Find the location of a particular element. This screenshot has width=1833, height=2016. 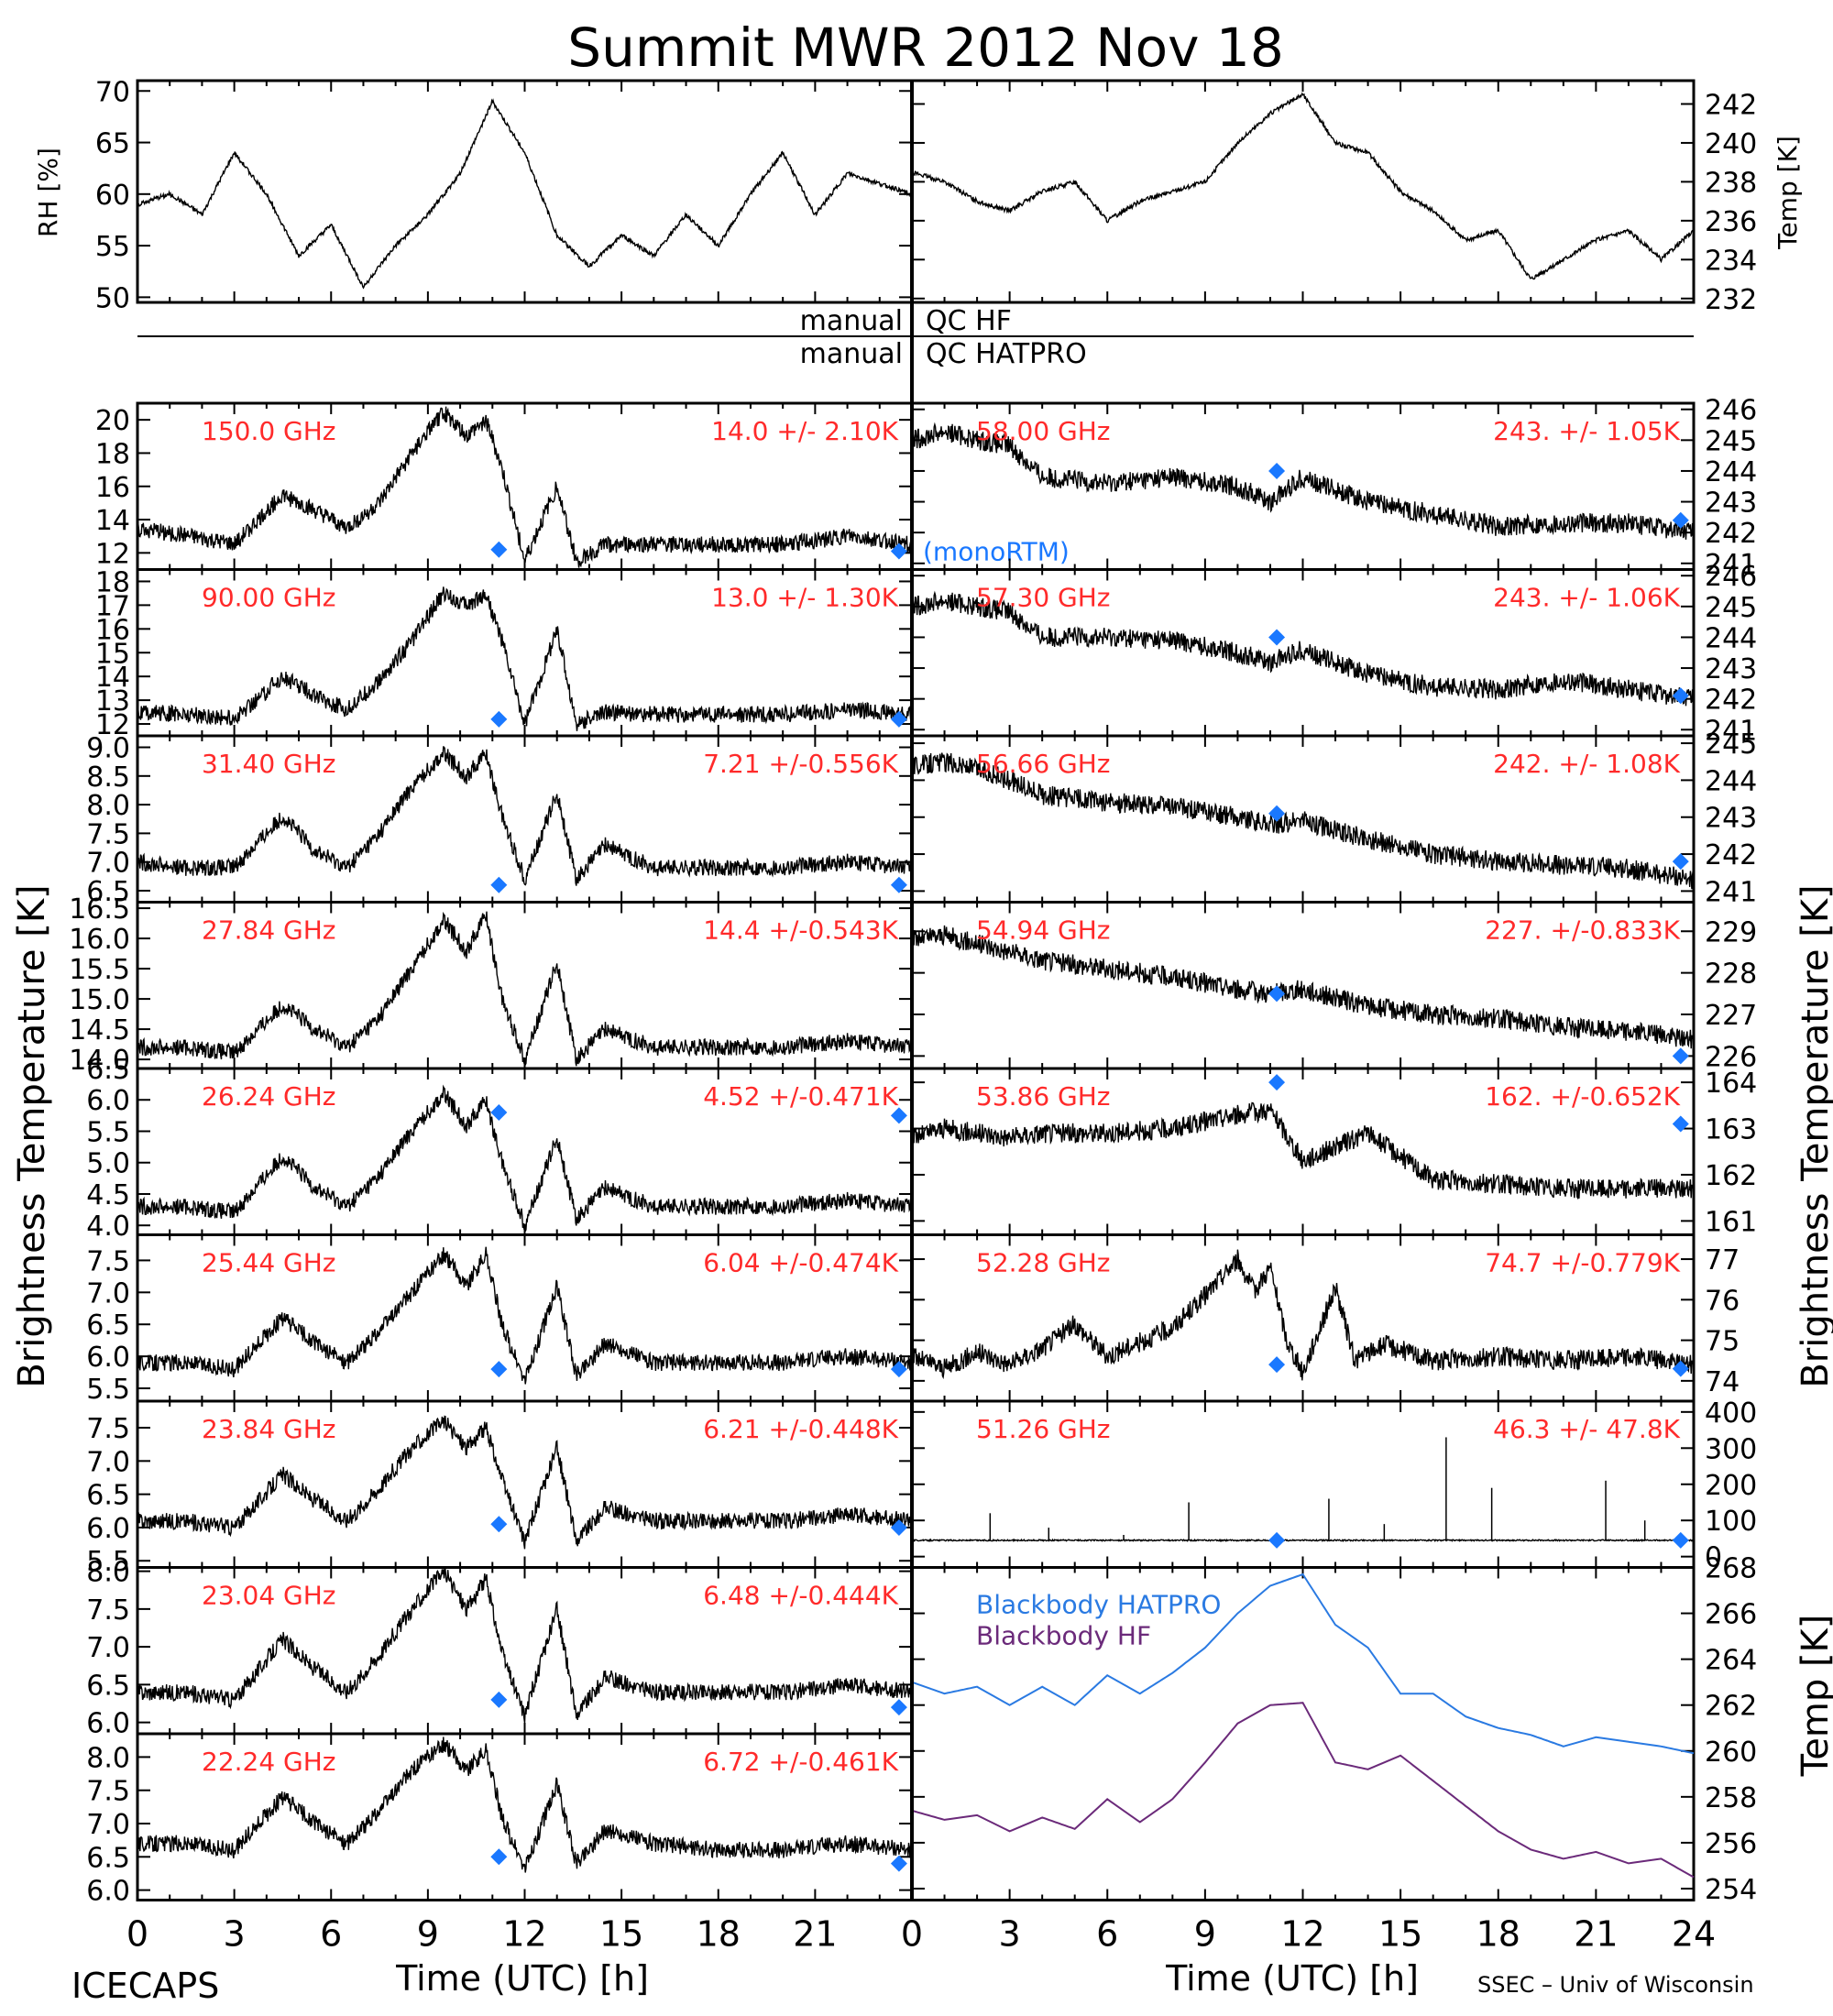

channel-stats: 6.21 +/-0.448K is located at coordinates (800, 1429).